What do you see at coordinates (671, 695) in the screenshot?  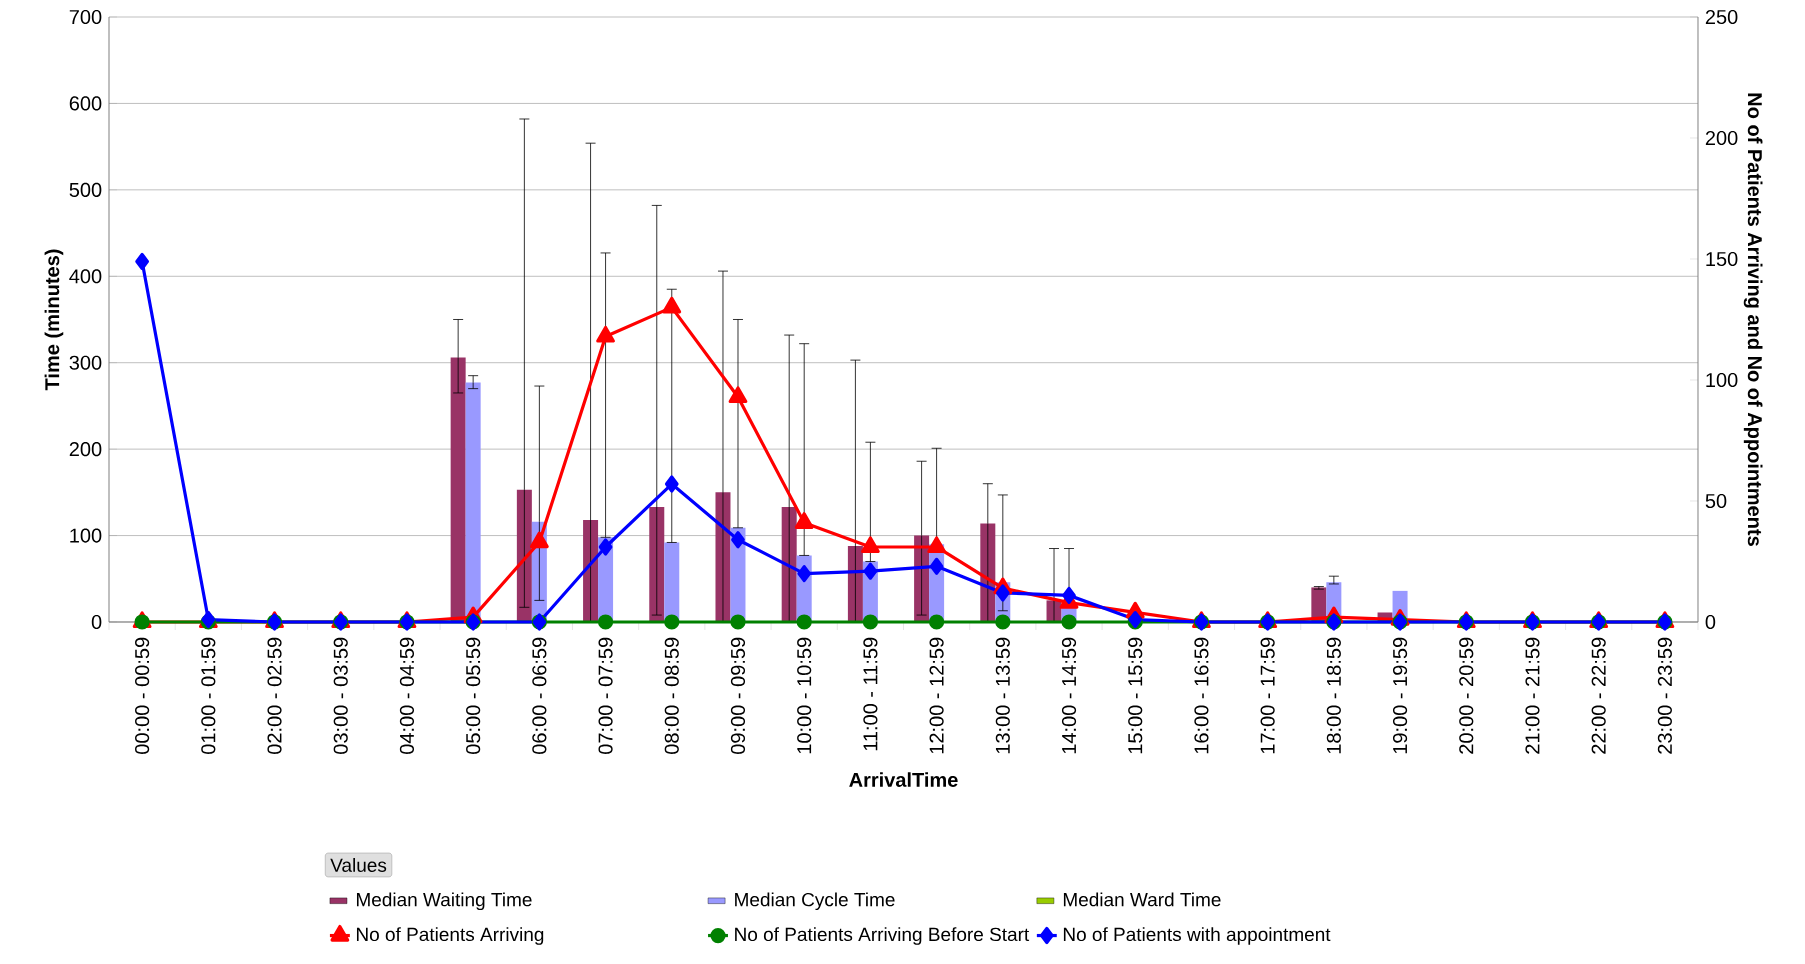 I see `x-tick-label: 08:00 - 08:59` at bounding box center [671, 695].